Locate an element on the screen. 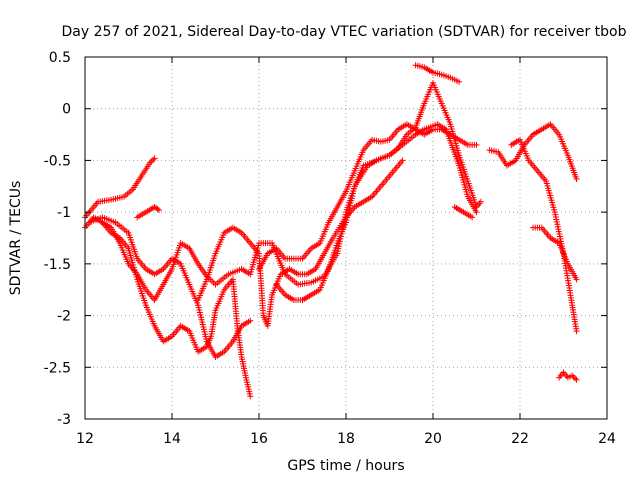  y-tick-label: -1.5 is located at coordinates (57, 265).